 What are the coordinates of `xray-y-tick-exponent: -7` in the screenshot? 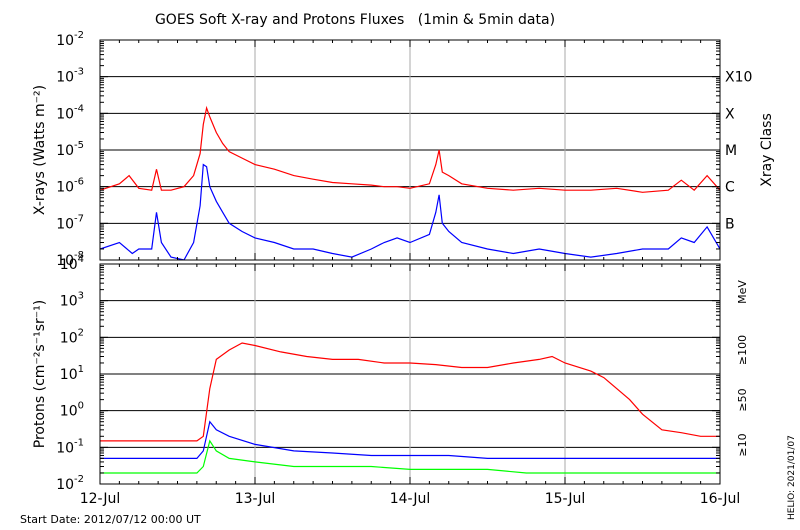 It's located at (79, 218).